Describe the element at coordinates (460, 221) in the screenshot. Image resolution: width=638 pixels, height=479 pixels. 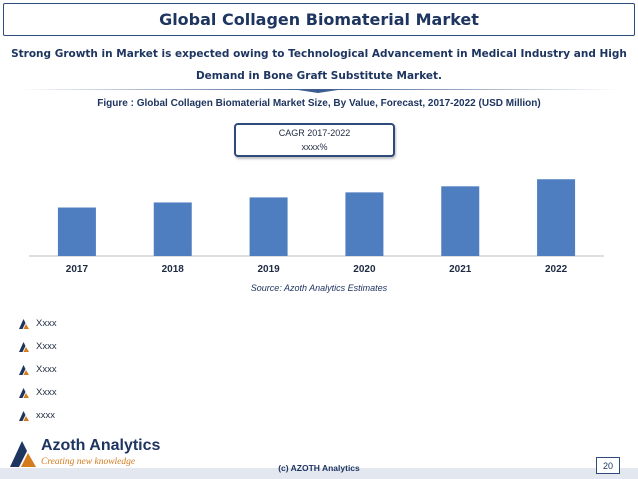
I see `bar-2021` at that location.